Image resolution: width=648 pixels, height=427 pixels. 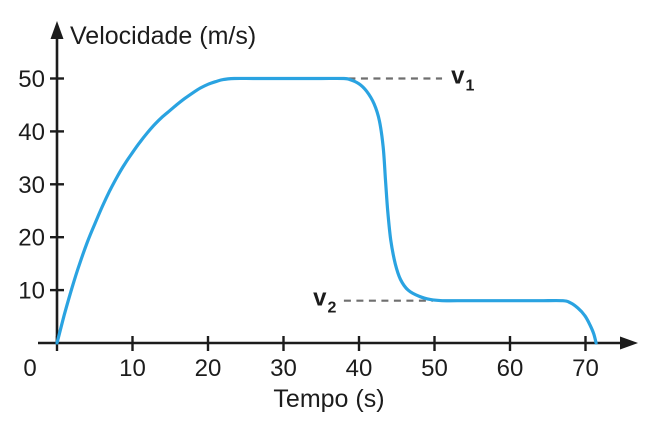 I want to click on y-tick-label: 40, so click(x=31, y=132).